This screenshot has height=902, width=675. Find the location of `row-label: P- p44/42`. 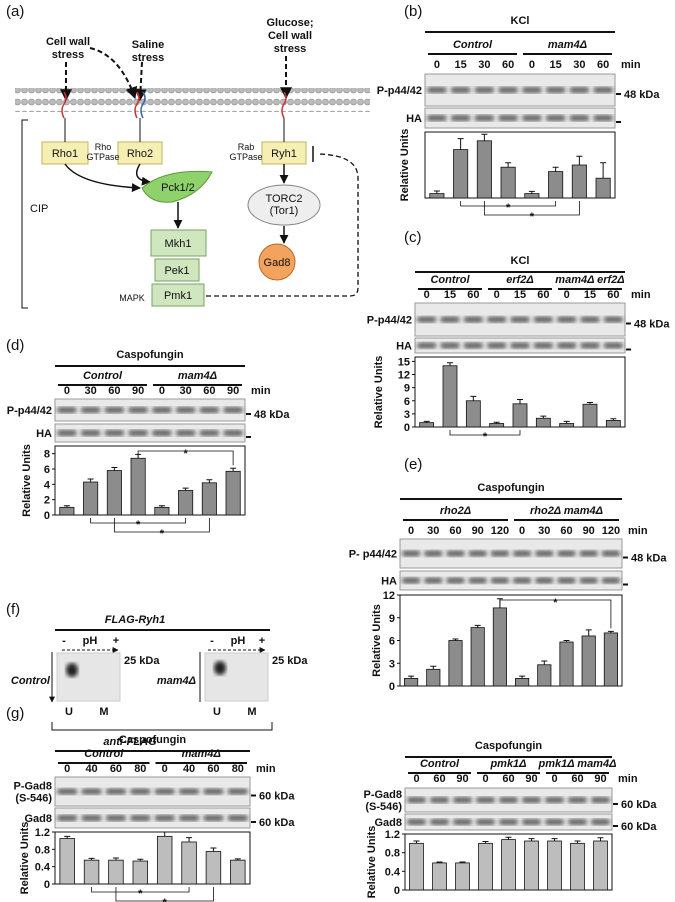

row-label: P- p44/42 is located at coordinates (373, 555).